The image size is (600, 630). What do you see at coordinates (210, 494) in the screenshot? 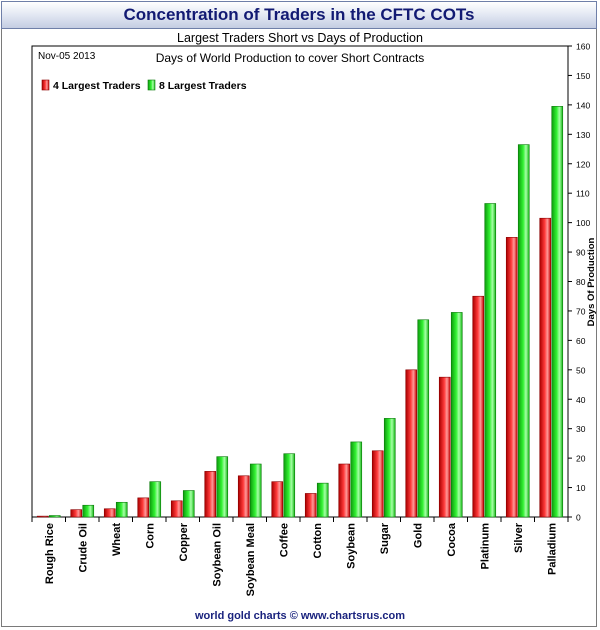
I see `bar-top4-soybean-oil` at bounding box center [210, 494].